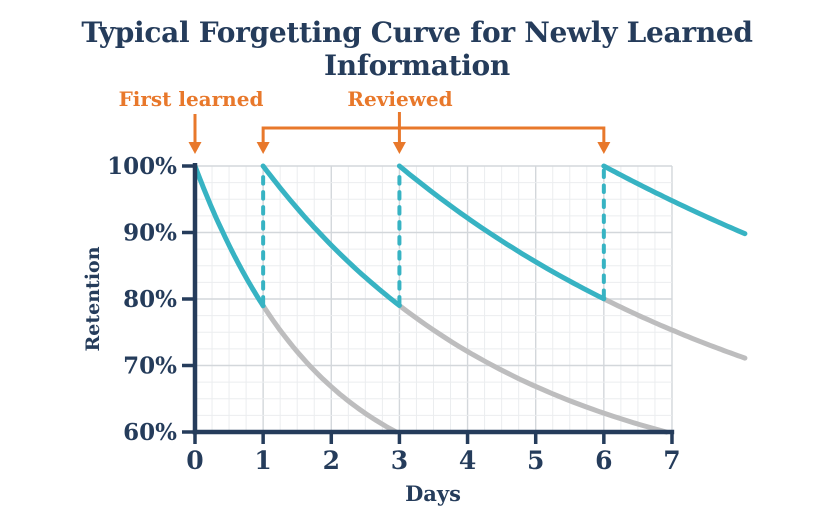  Describe the element at coordinates (195, 148) in the screenshot. I see `first-learned-arrowhead` at that location.